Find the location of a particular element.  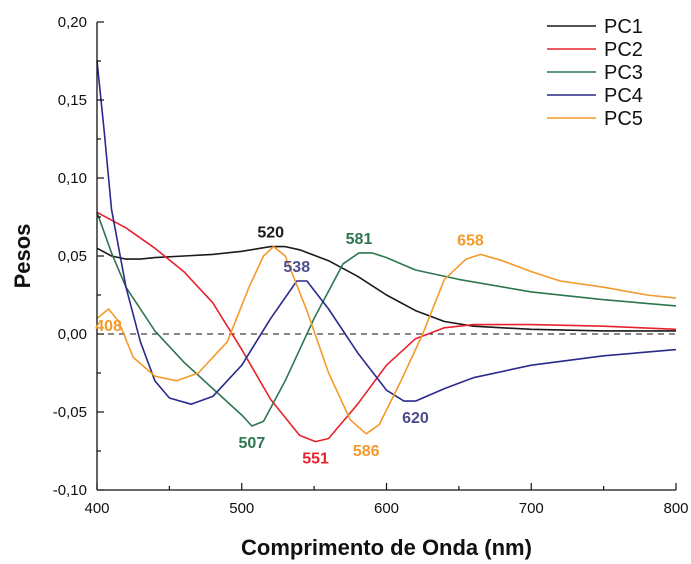

x-tick-label: 600 is located at coordinates (386, 508).